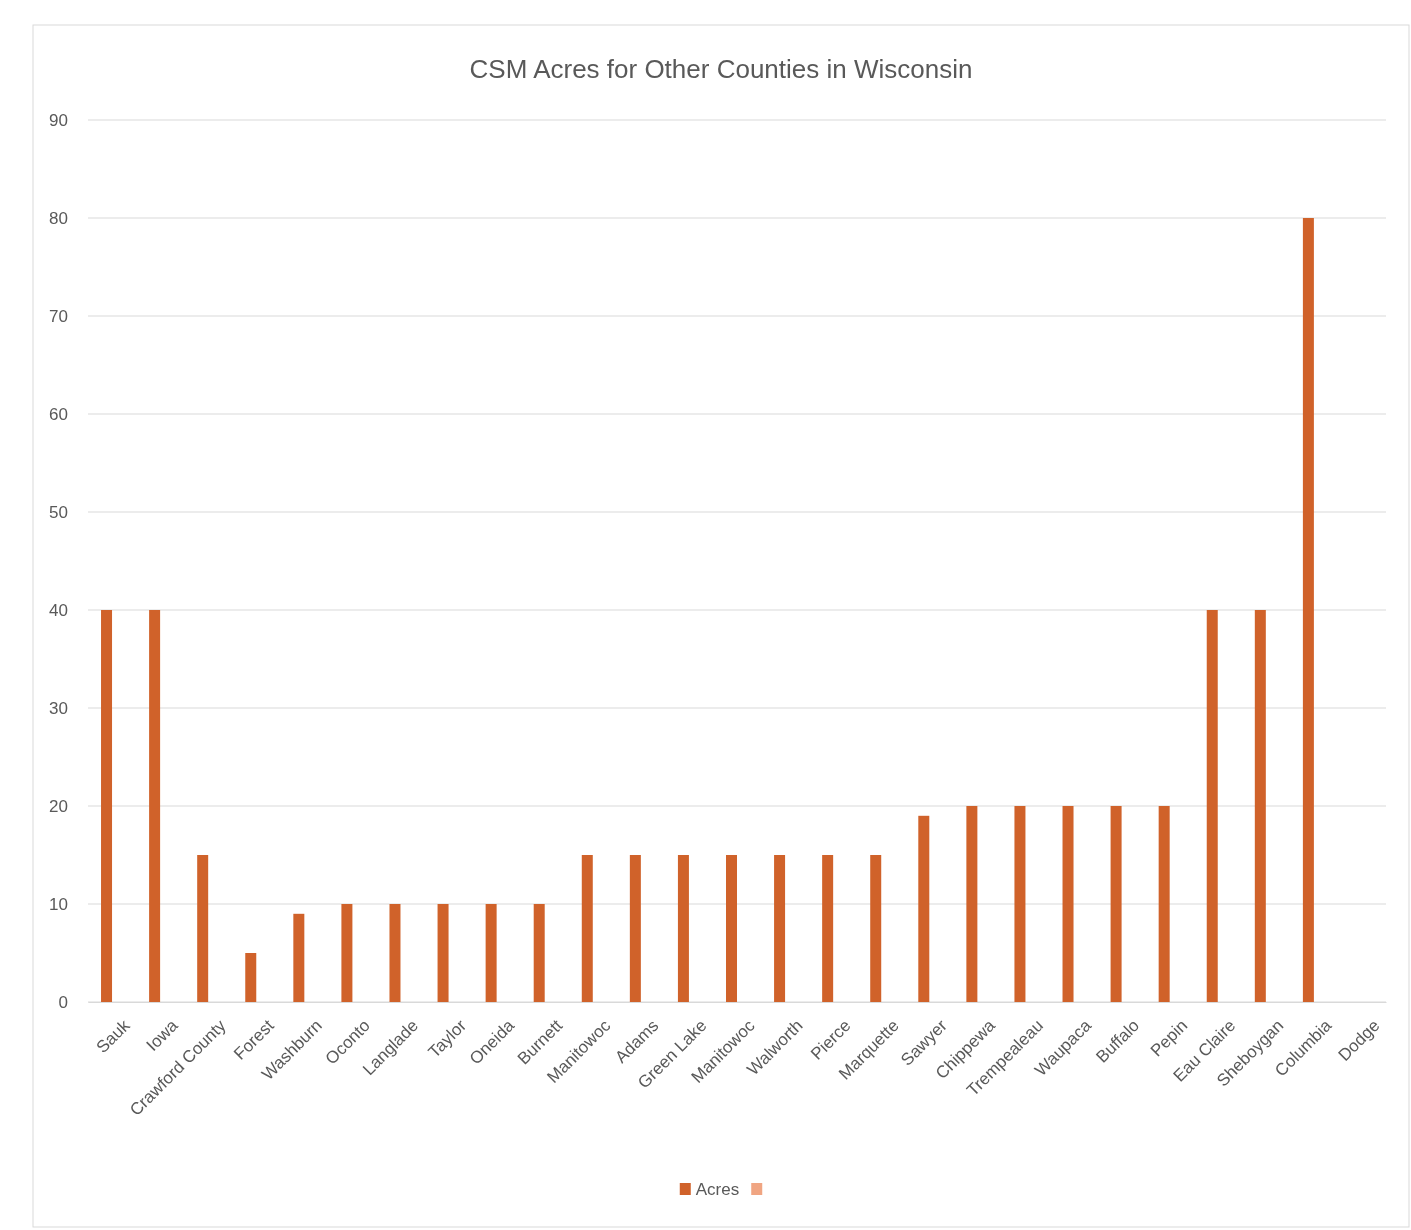  Describe the element at coordinates (717, 1189) in the screenshot. I see `legend-label: Acres` at that location.